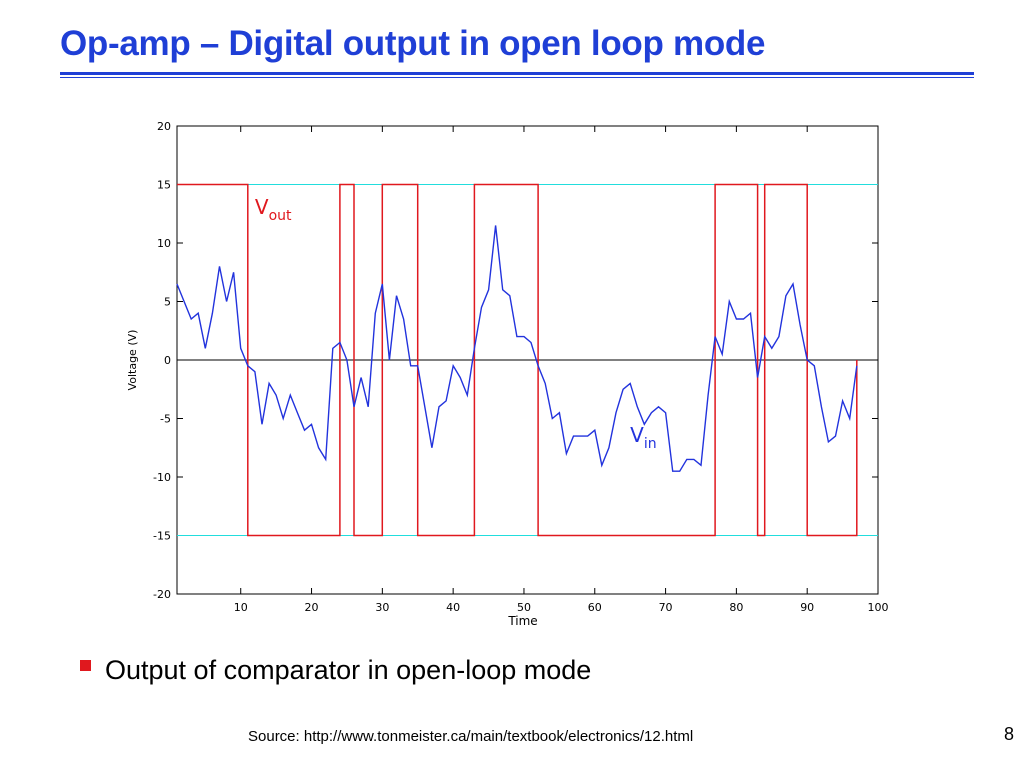 This screenshot has width=1024, height=768. What do you see at coordinates (1008, 734) in the screenshot?
I see `page-number: 8` at bounding box center [1008, 734].